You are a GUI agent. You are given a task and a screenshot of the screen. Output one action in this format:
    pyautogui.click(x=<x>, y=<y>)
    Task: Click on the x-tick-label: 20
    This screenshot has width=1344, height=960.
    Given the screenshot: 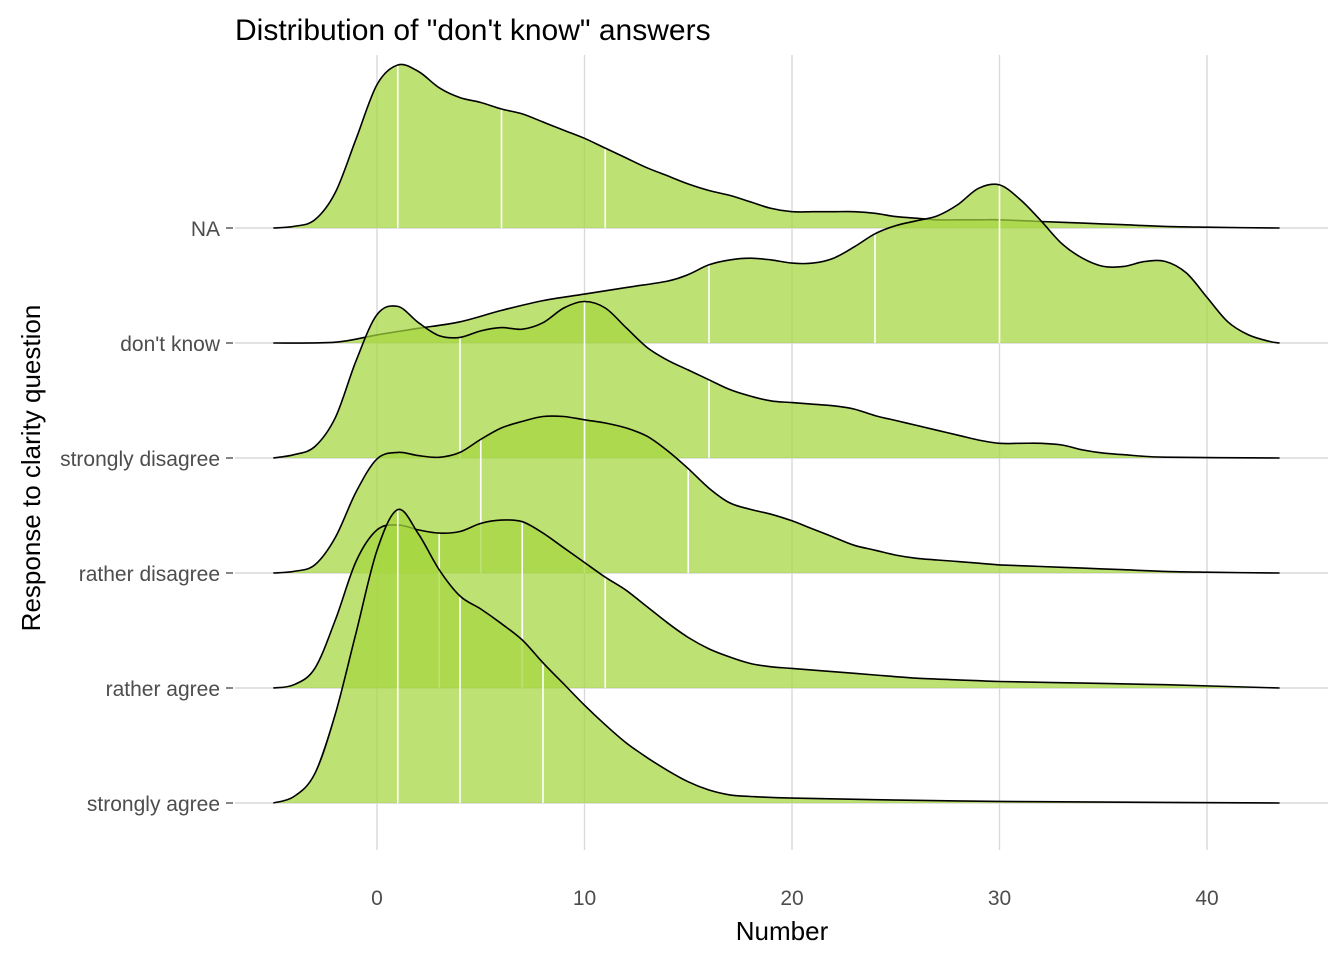 What is the action you would take?
    pyautogui.click(x=791, y=898)
    